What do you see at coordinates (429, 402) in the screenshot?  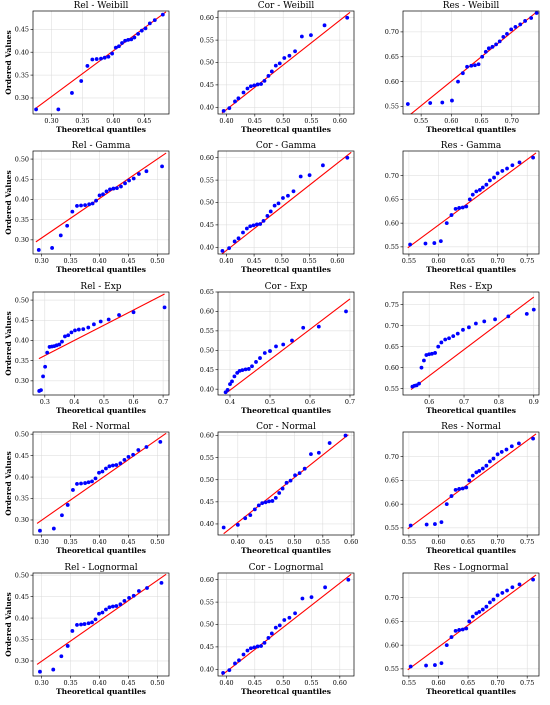 I see `x-tick-label: 0.6` at bounding box center [429, 402].